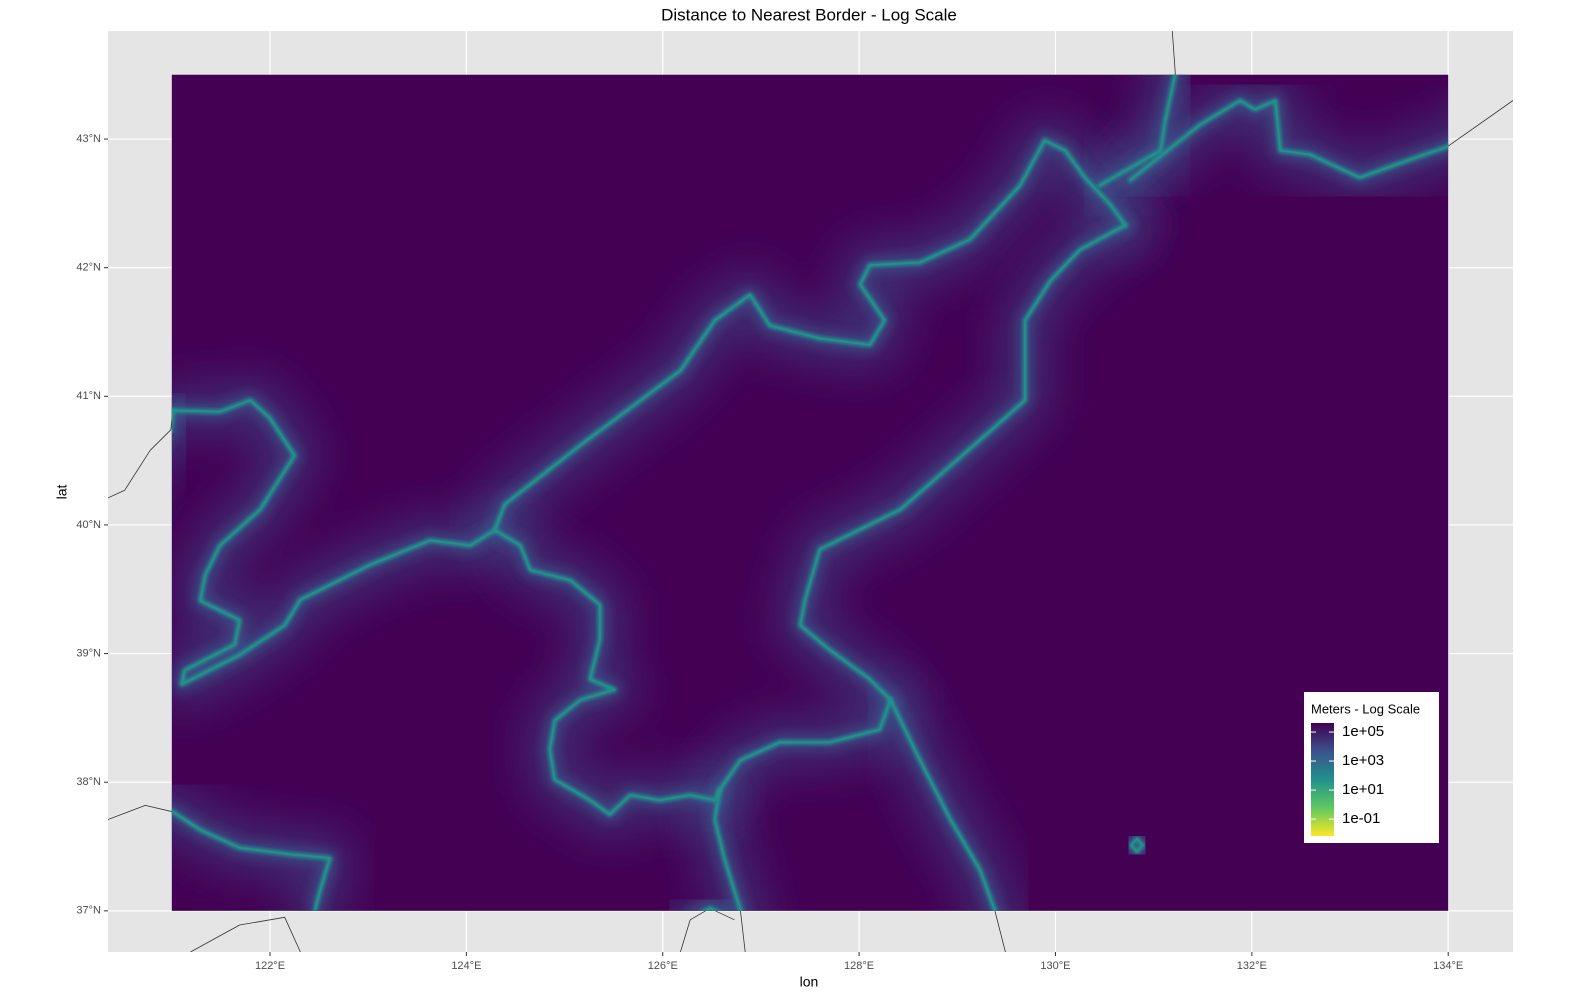  I want to click on y-tick-label: 37°N, so click(88, 911).